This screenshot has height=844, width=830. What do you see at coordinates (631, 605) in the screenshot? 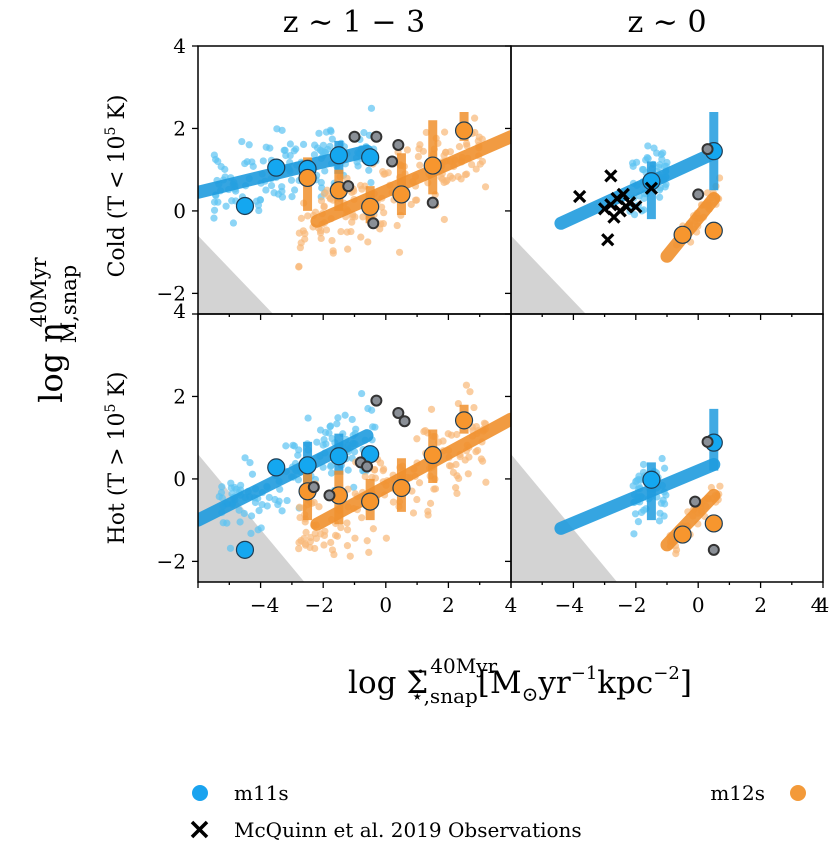
I see `x-tick-label: −2` at bounding box center [631, 605].